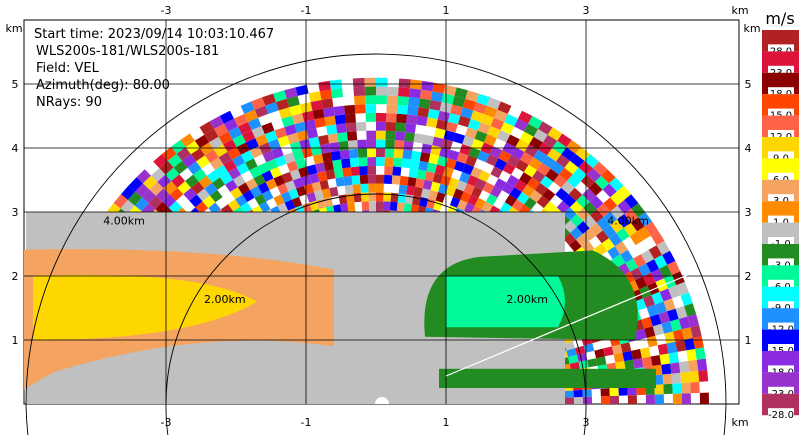 This screenshot has width=800, height=435. What do you see at coordinates (15, 340) in the screenshot?
I see `y-tick-label-left: 1` at bounding box center [15, 340].